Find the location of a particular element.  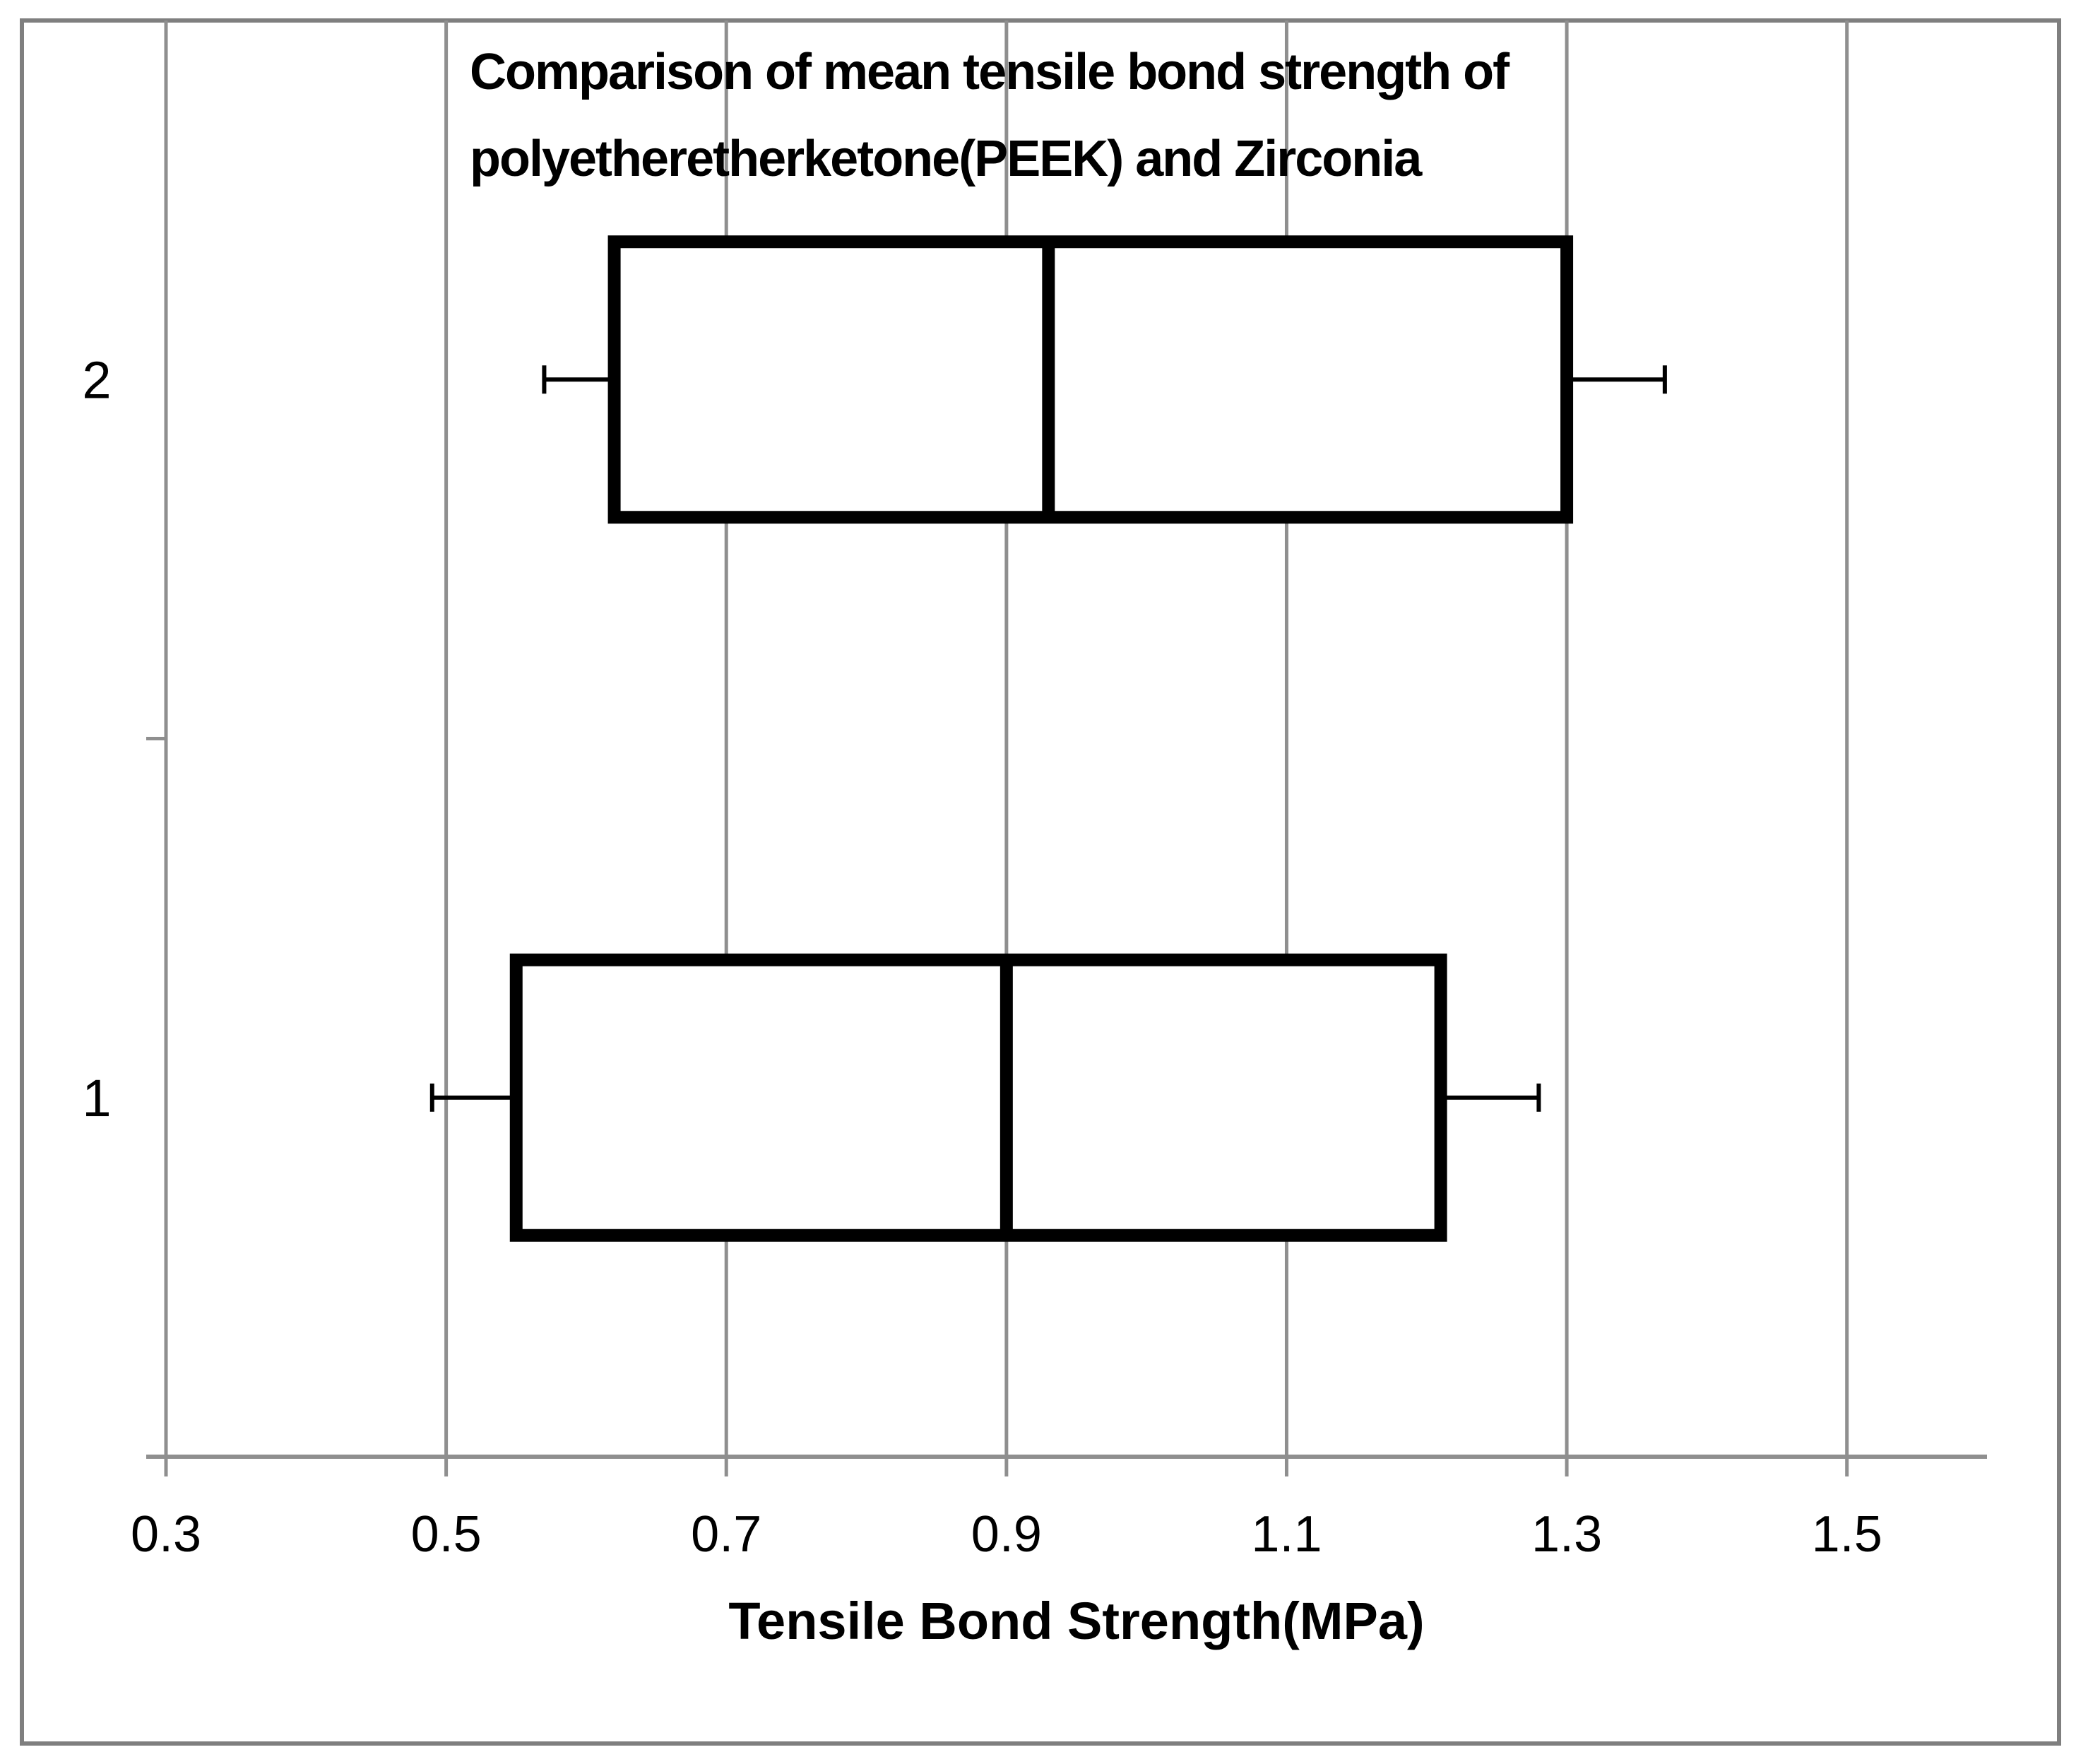

x-axis-tick-label: 0.9 is located at coordinates (1006, 1534).